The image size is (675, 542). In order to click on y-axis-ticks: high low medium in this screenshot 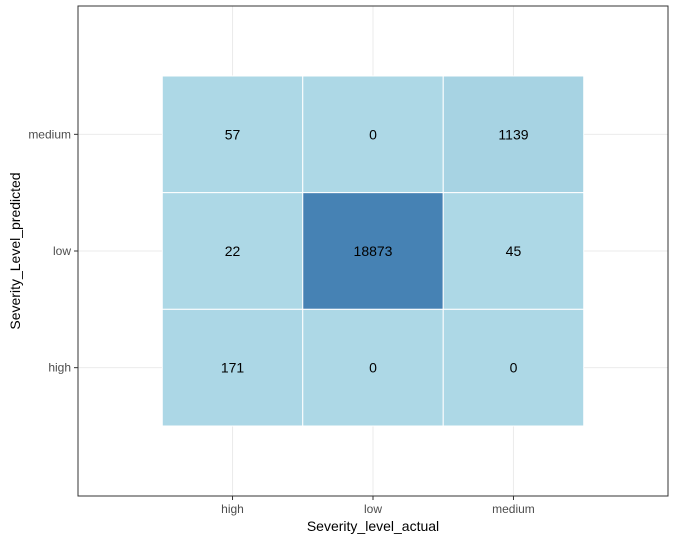, I will do `click(53, 251)`.